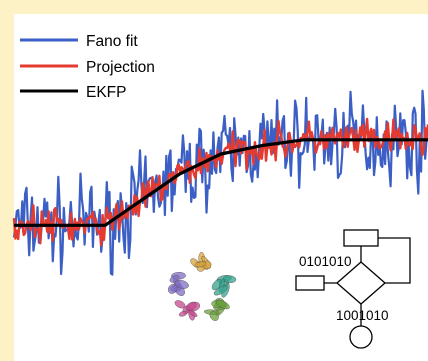  What do you see at coordinates (202, 286) in the screenshot?
I see `protein-cluster-illustration` at bounding box center [202, 286].